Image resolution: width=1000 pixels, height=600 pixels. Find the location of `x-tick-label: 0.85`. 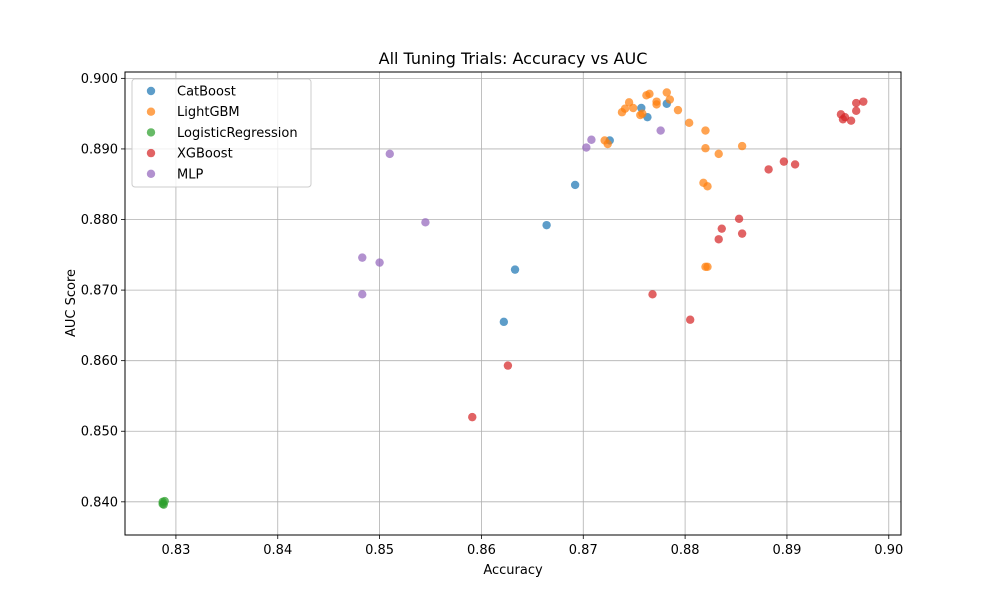

x-tick-label: 0.85 is located at coordinates (379, 550).